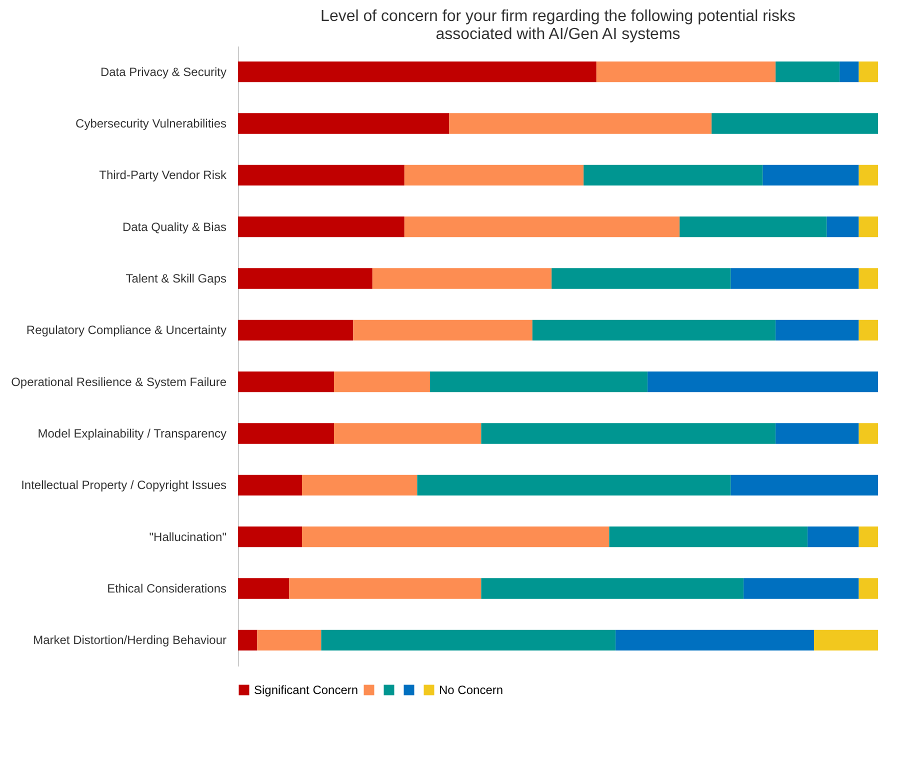  Describe the element at coordinates (119, 381) in the screenshot. I see `y-tick-label: Operational Resilience & System Failure` at that location.